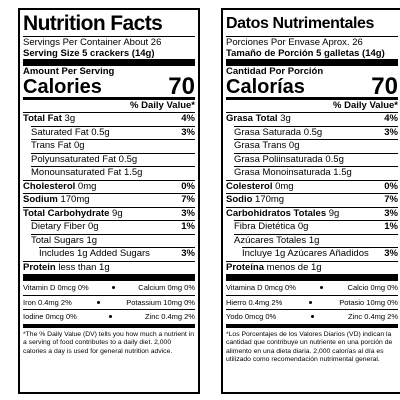 The height and width of the screenshot is (400, 400). I want to click on nutrient-name: Sodium, so click(40, 199).